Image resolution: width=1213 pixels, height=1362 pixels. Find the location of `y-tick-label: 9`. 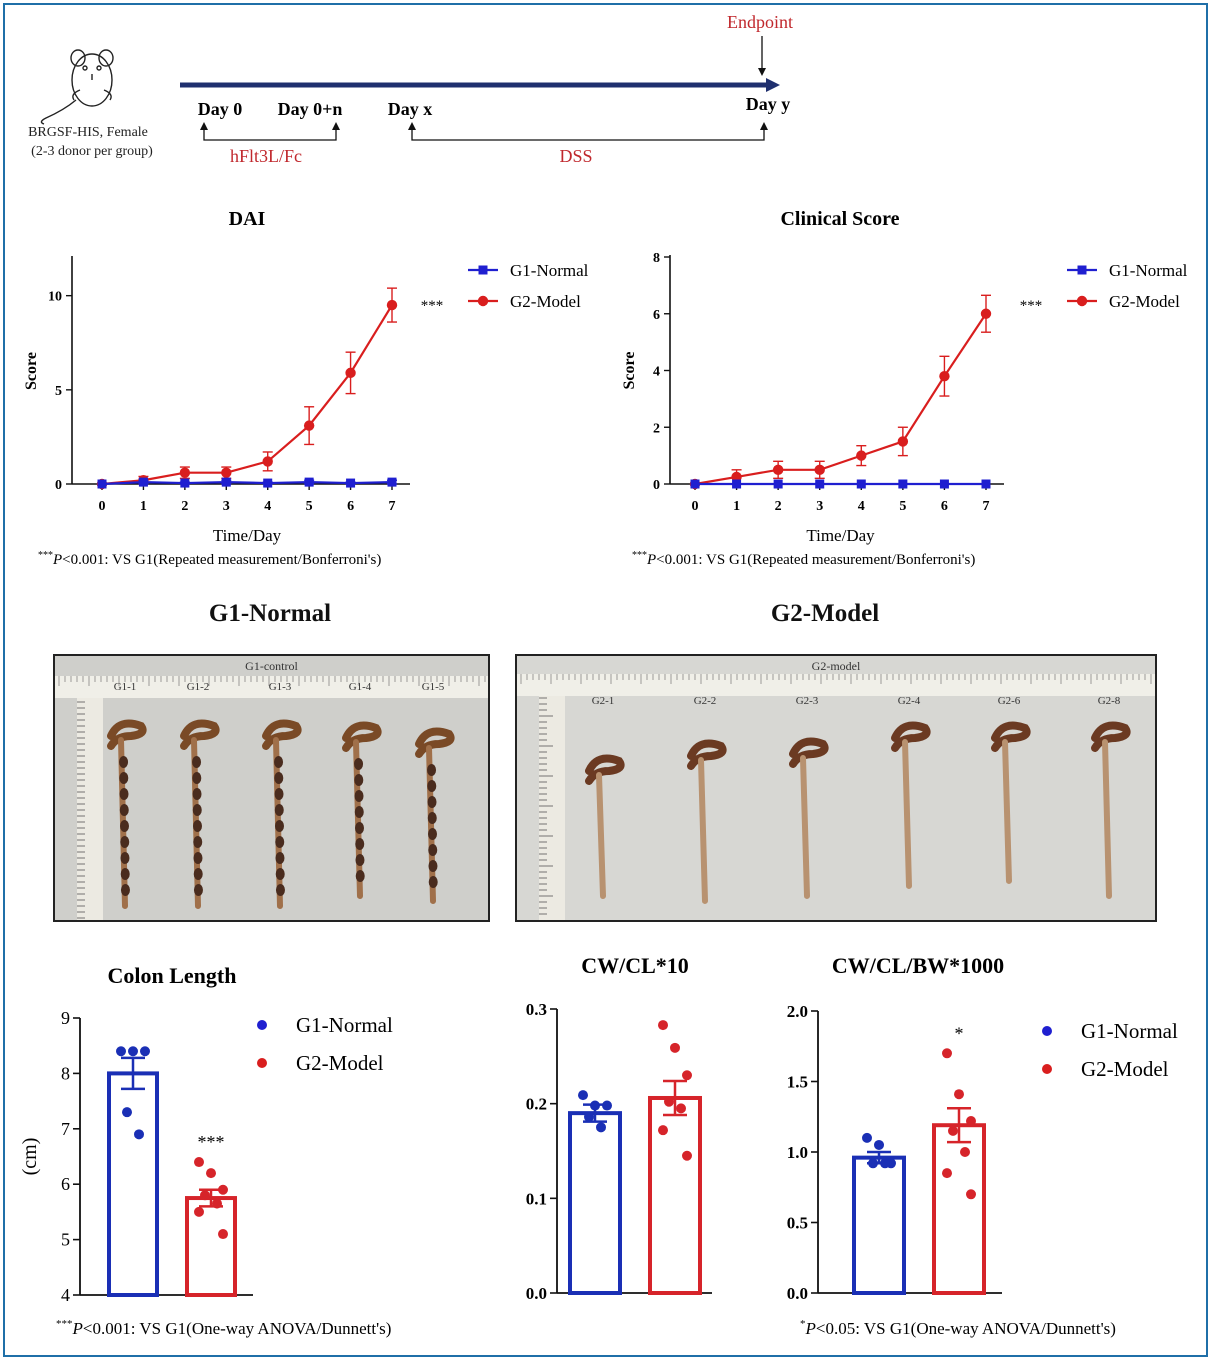

y-tick-label: 9 is located at coordinates (65, 1018).